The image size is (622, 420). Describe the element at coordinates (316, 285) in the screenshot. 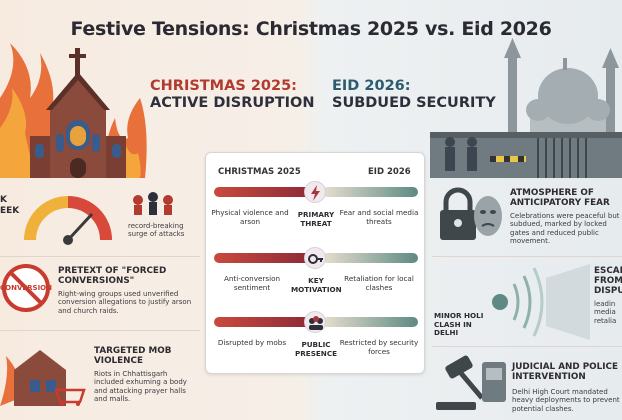

I see `row2-middle: KEY MOTIVATION` at that location.